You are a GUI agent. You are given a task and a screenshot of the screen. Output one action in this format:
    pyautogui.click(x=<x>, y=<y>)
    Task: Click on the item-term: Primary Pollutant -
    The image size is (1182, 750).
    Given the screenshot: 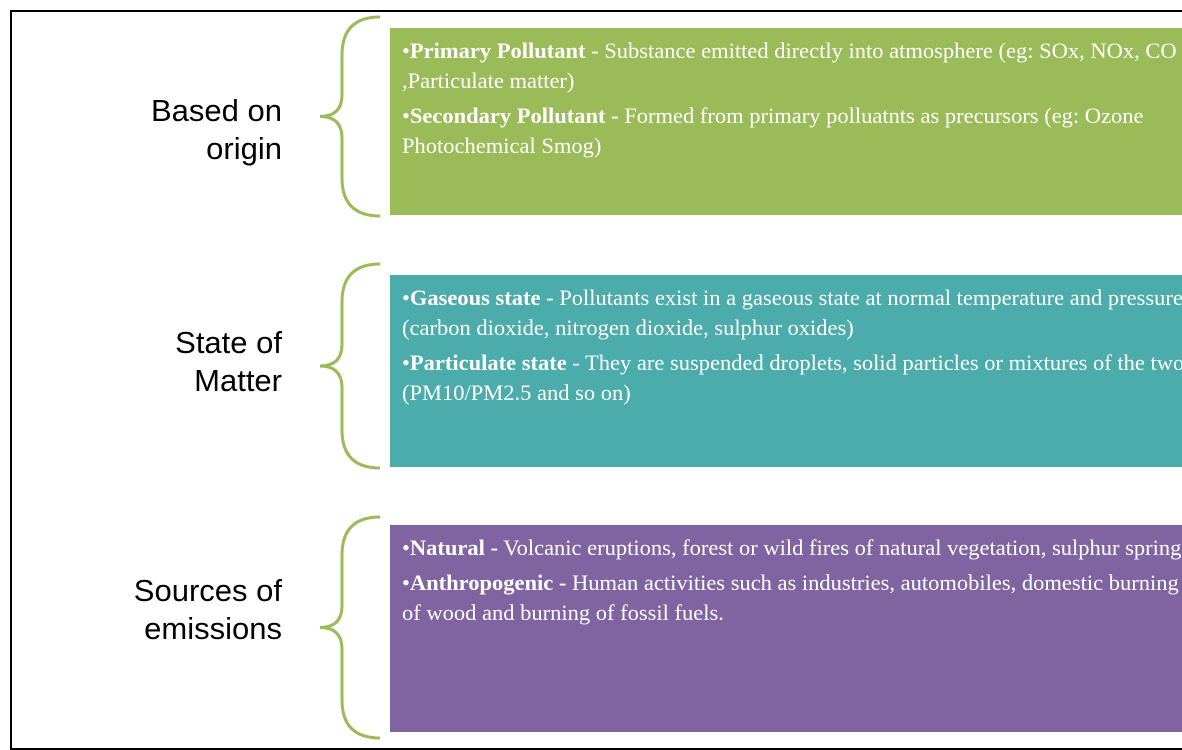 What is the action you would take?
    pyautogui.click(x=504, y=50)
    